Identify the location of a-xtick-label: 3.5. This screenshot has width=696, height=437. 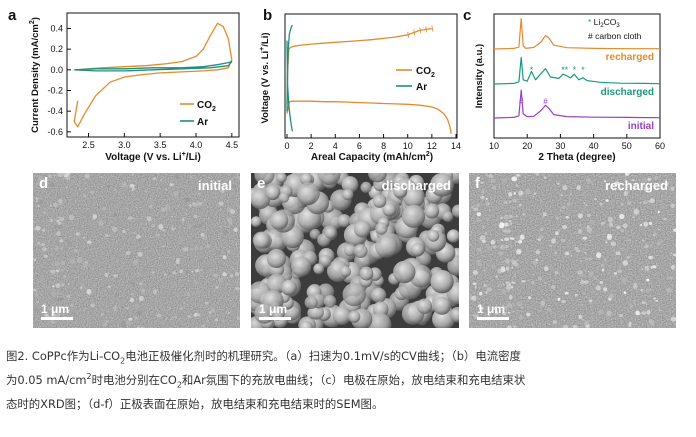
(160, 145).